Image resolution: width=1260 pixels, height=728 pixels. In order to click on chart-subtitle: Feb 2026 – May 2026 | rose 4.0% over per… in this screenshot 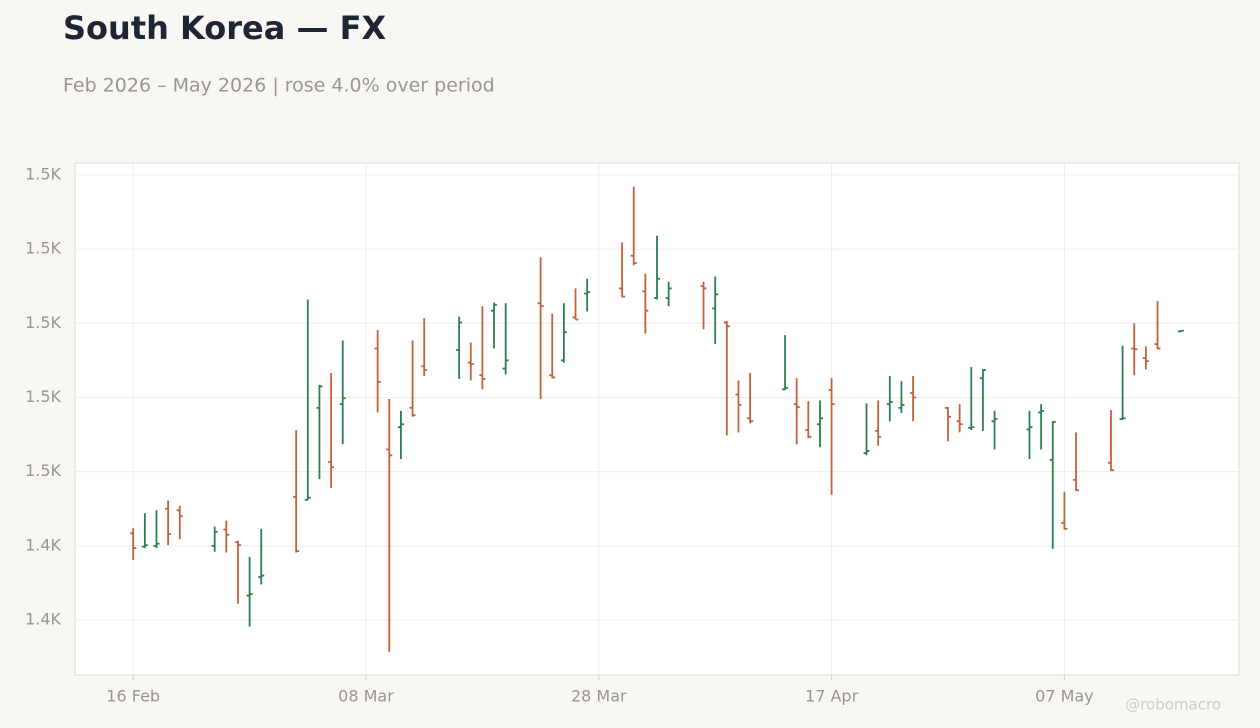, I will do `click(279, 86)`.